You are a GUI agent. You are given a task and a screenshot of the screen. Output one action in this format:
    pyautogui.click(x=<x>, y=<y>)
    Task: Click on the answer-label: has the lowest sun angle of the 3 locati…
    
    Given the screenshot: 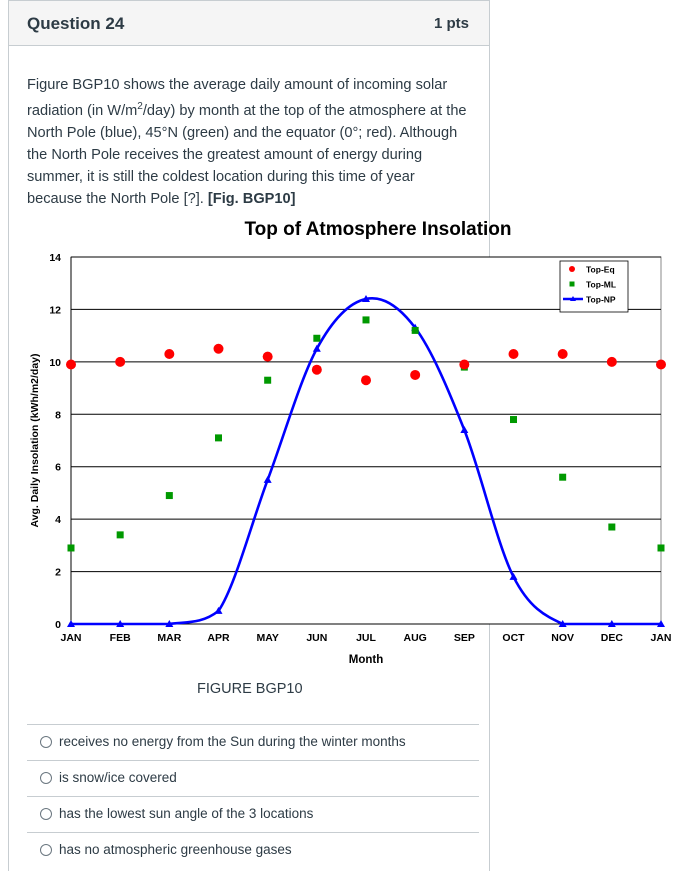 What is the action you would take?
    pyautogui.click(x=186, y=813)
    